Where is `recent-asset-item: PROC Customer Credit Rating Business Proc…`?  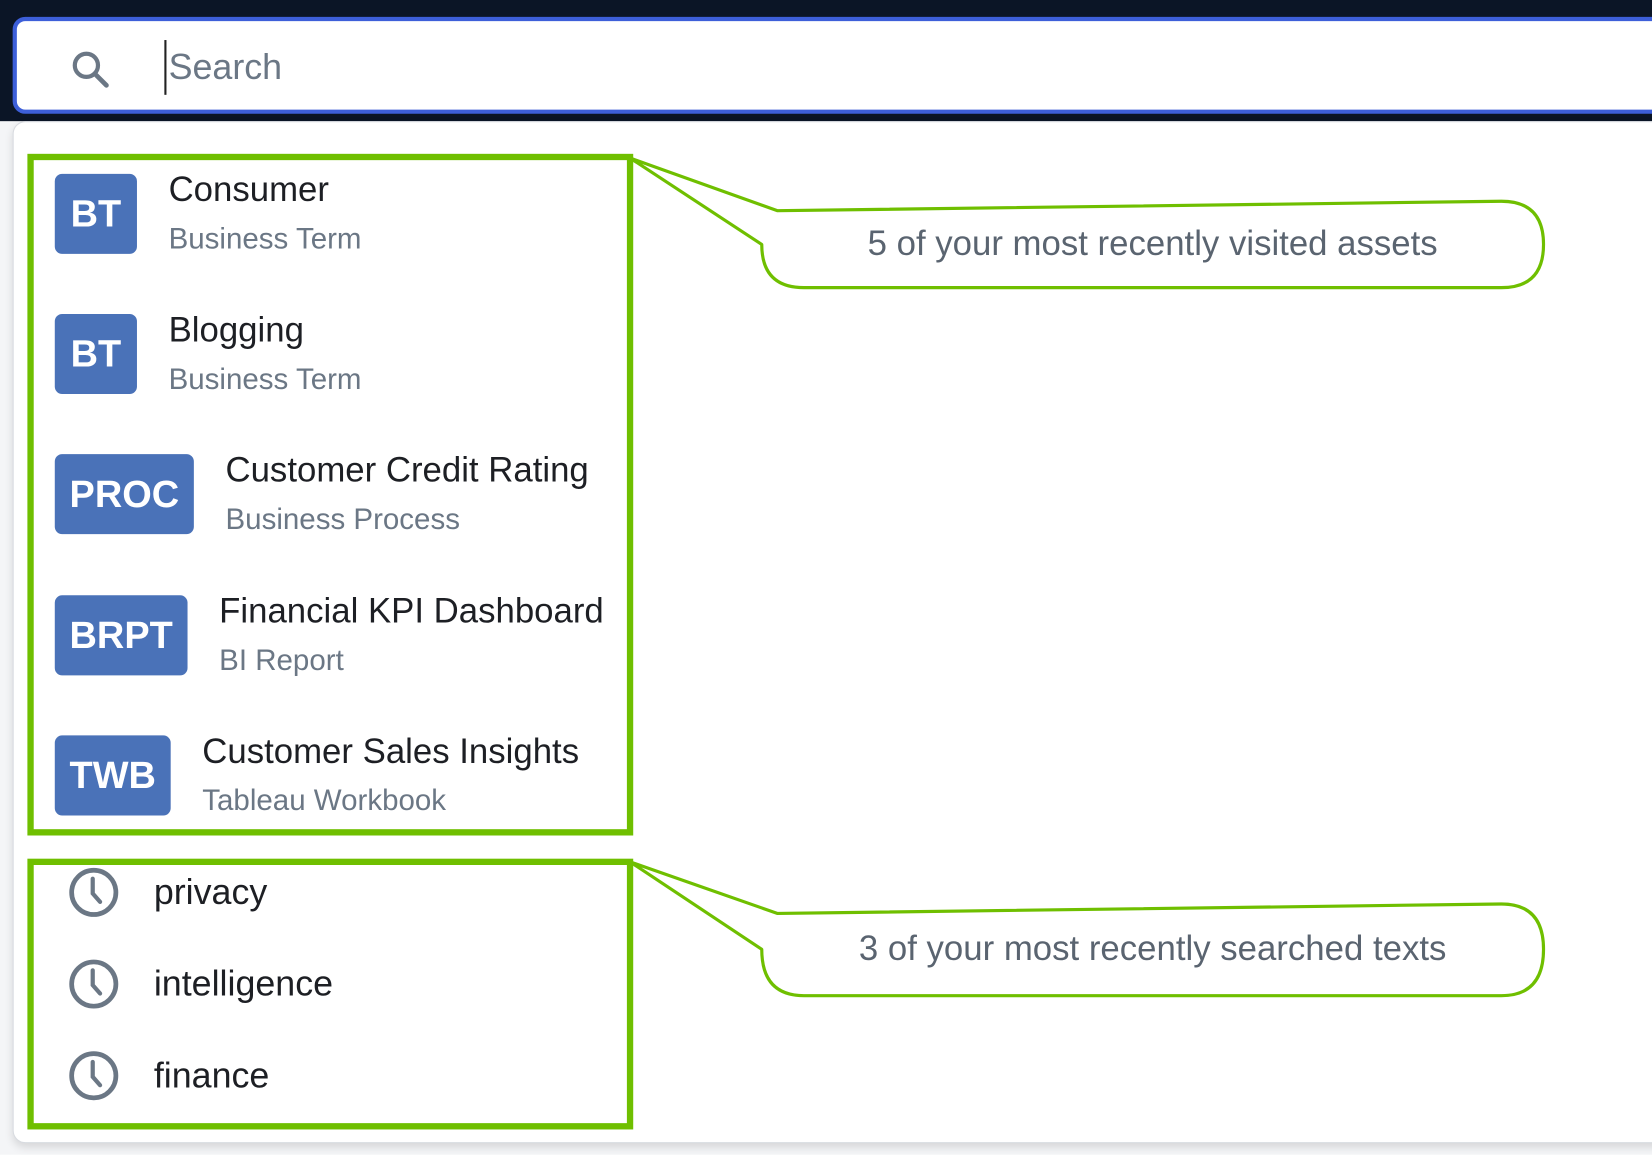 recent-asset-item: PROC Customer Credit Rating Business Proc… is located at coordinates (321, 492).